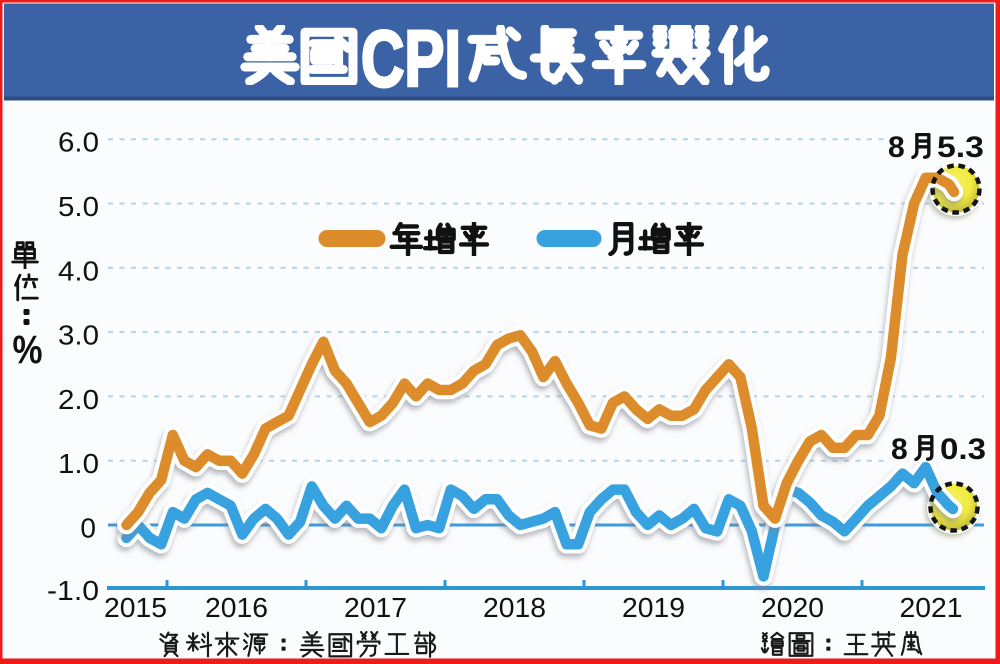  I want to click on svg-text: 4.0, so click(78, 270).